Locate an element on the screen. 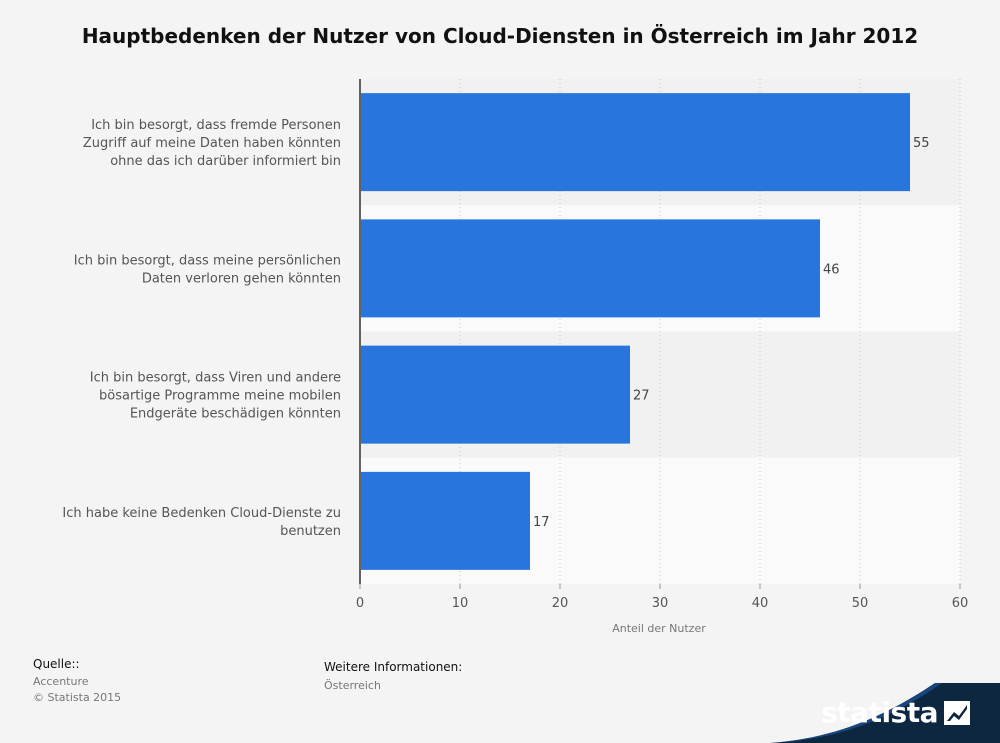 This screenshot has width=1000, height=743. copyright: © Statista 2015 is located at coordinates (77, 697).